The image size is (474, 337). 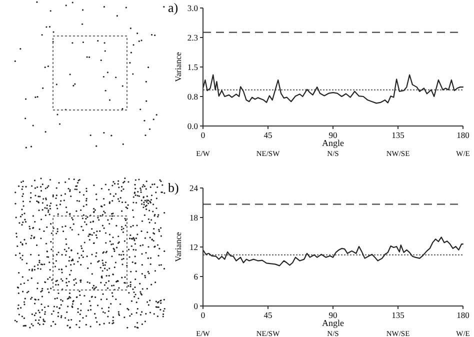 I want to click on y-tick-label: 24, so click(x=194, y=188).